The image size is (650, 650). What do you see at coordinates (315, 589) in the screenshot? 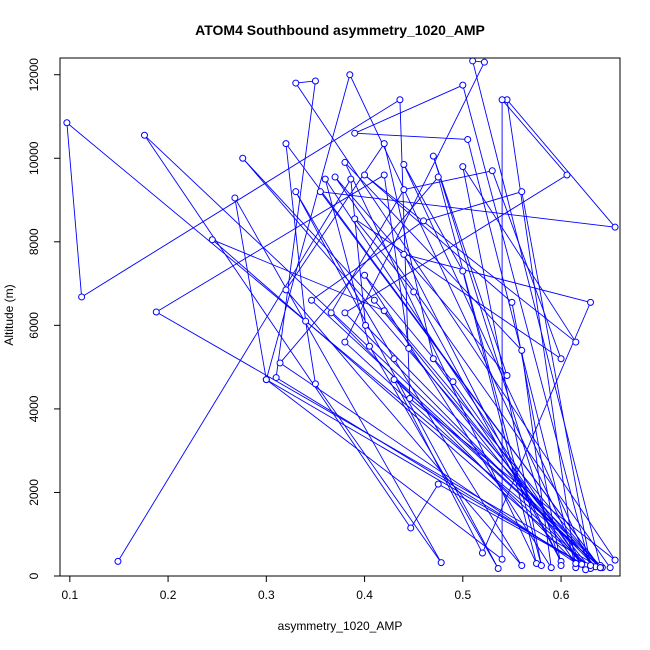
I see `x-axis-ticks: 0.1 0.2 0.3 0.4 0.5 0.6` at bounding box center [315, 589].